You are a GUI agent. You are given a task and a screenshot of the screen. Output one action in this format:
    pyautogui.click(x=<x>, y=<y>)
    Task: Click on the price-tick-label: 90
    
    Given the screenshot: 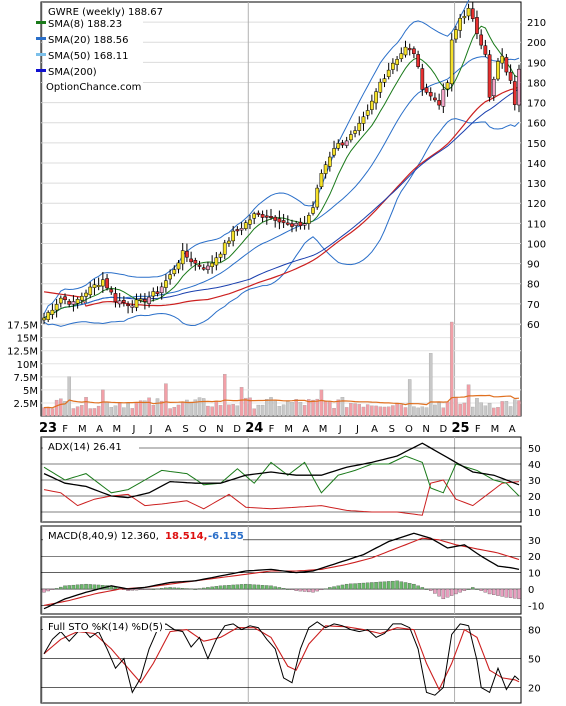 What is the action you would take?
    pyautogui.click(x=533, y=265)
    